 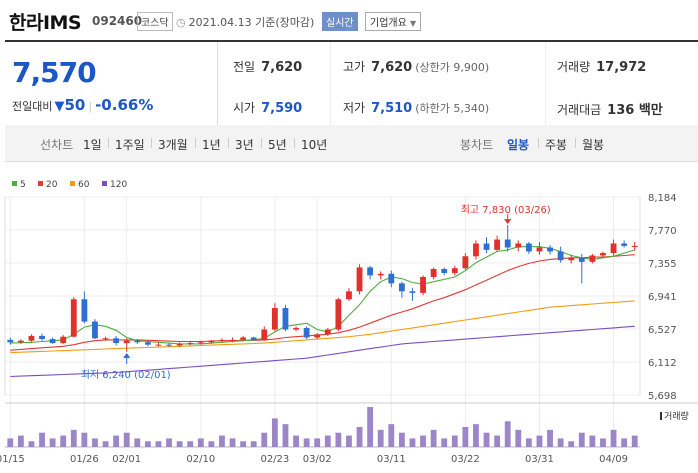 I want to click on open-value: 7,590, so click(x=282, y=108).